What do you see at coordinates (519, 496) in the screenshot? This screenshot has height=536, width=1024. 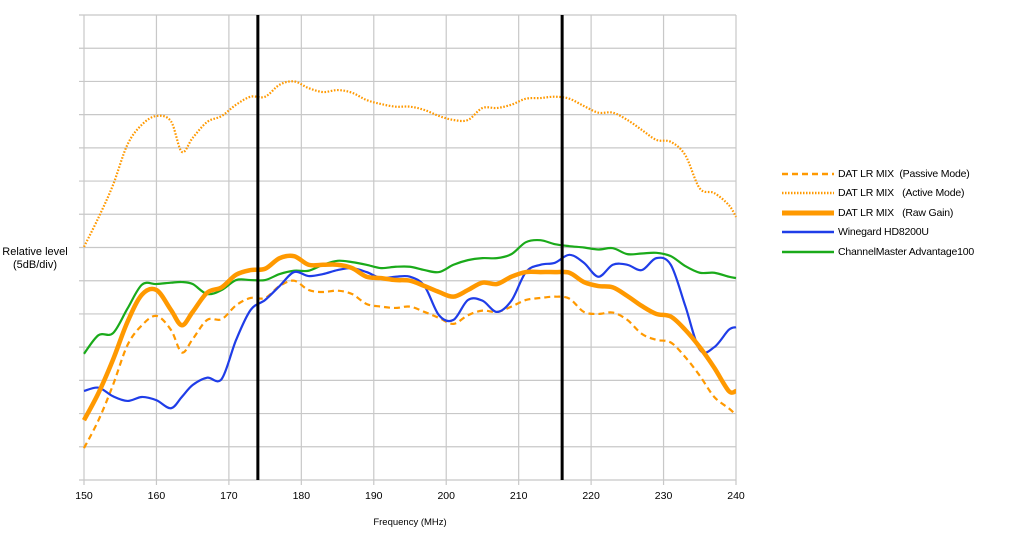 I see `x-tick-label: 210` at bounding box center [519, 496].